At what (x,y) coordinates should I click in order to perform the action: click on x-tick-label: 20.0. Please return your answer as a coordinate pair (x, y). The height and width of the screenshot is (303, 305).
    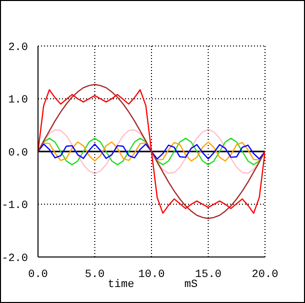
    Looking at the image, I should click on (265, 274).